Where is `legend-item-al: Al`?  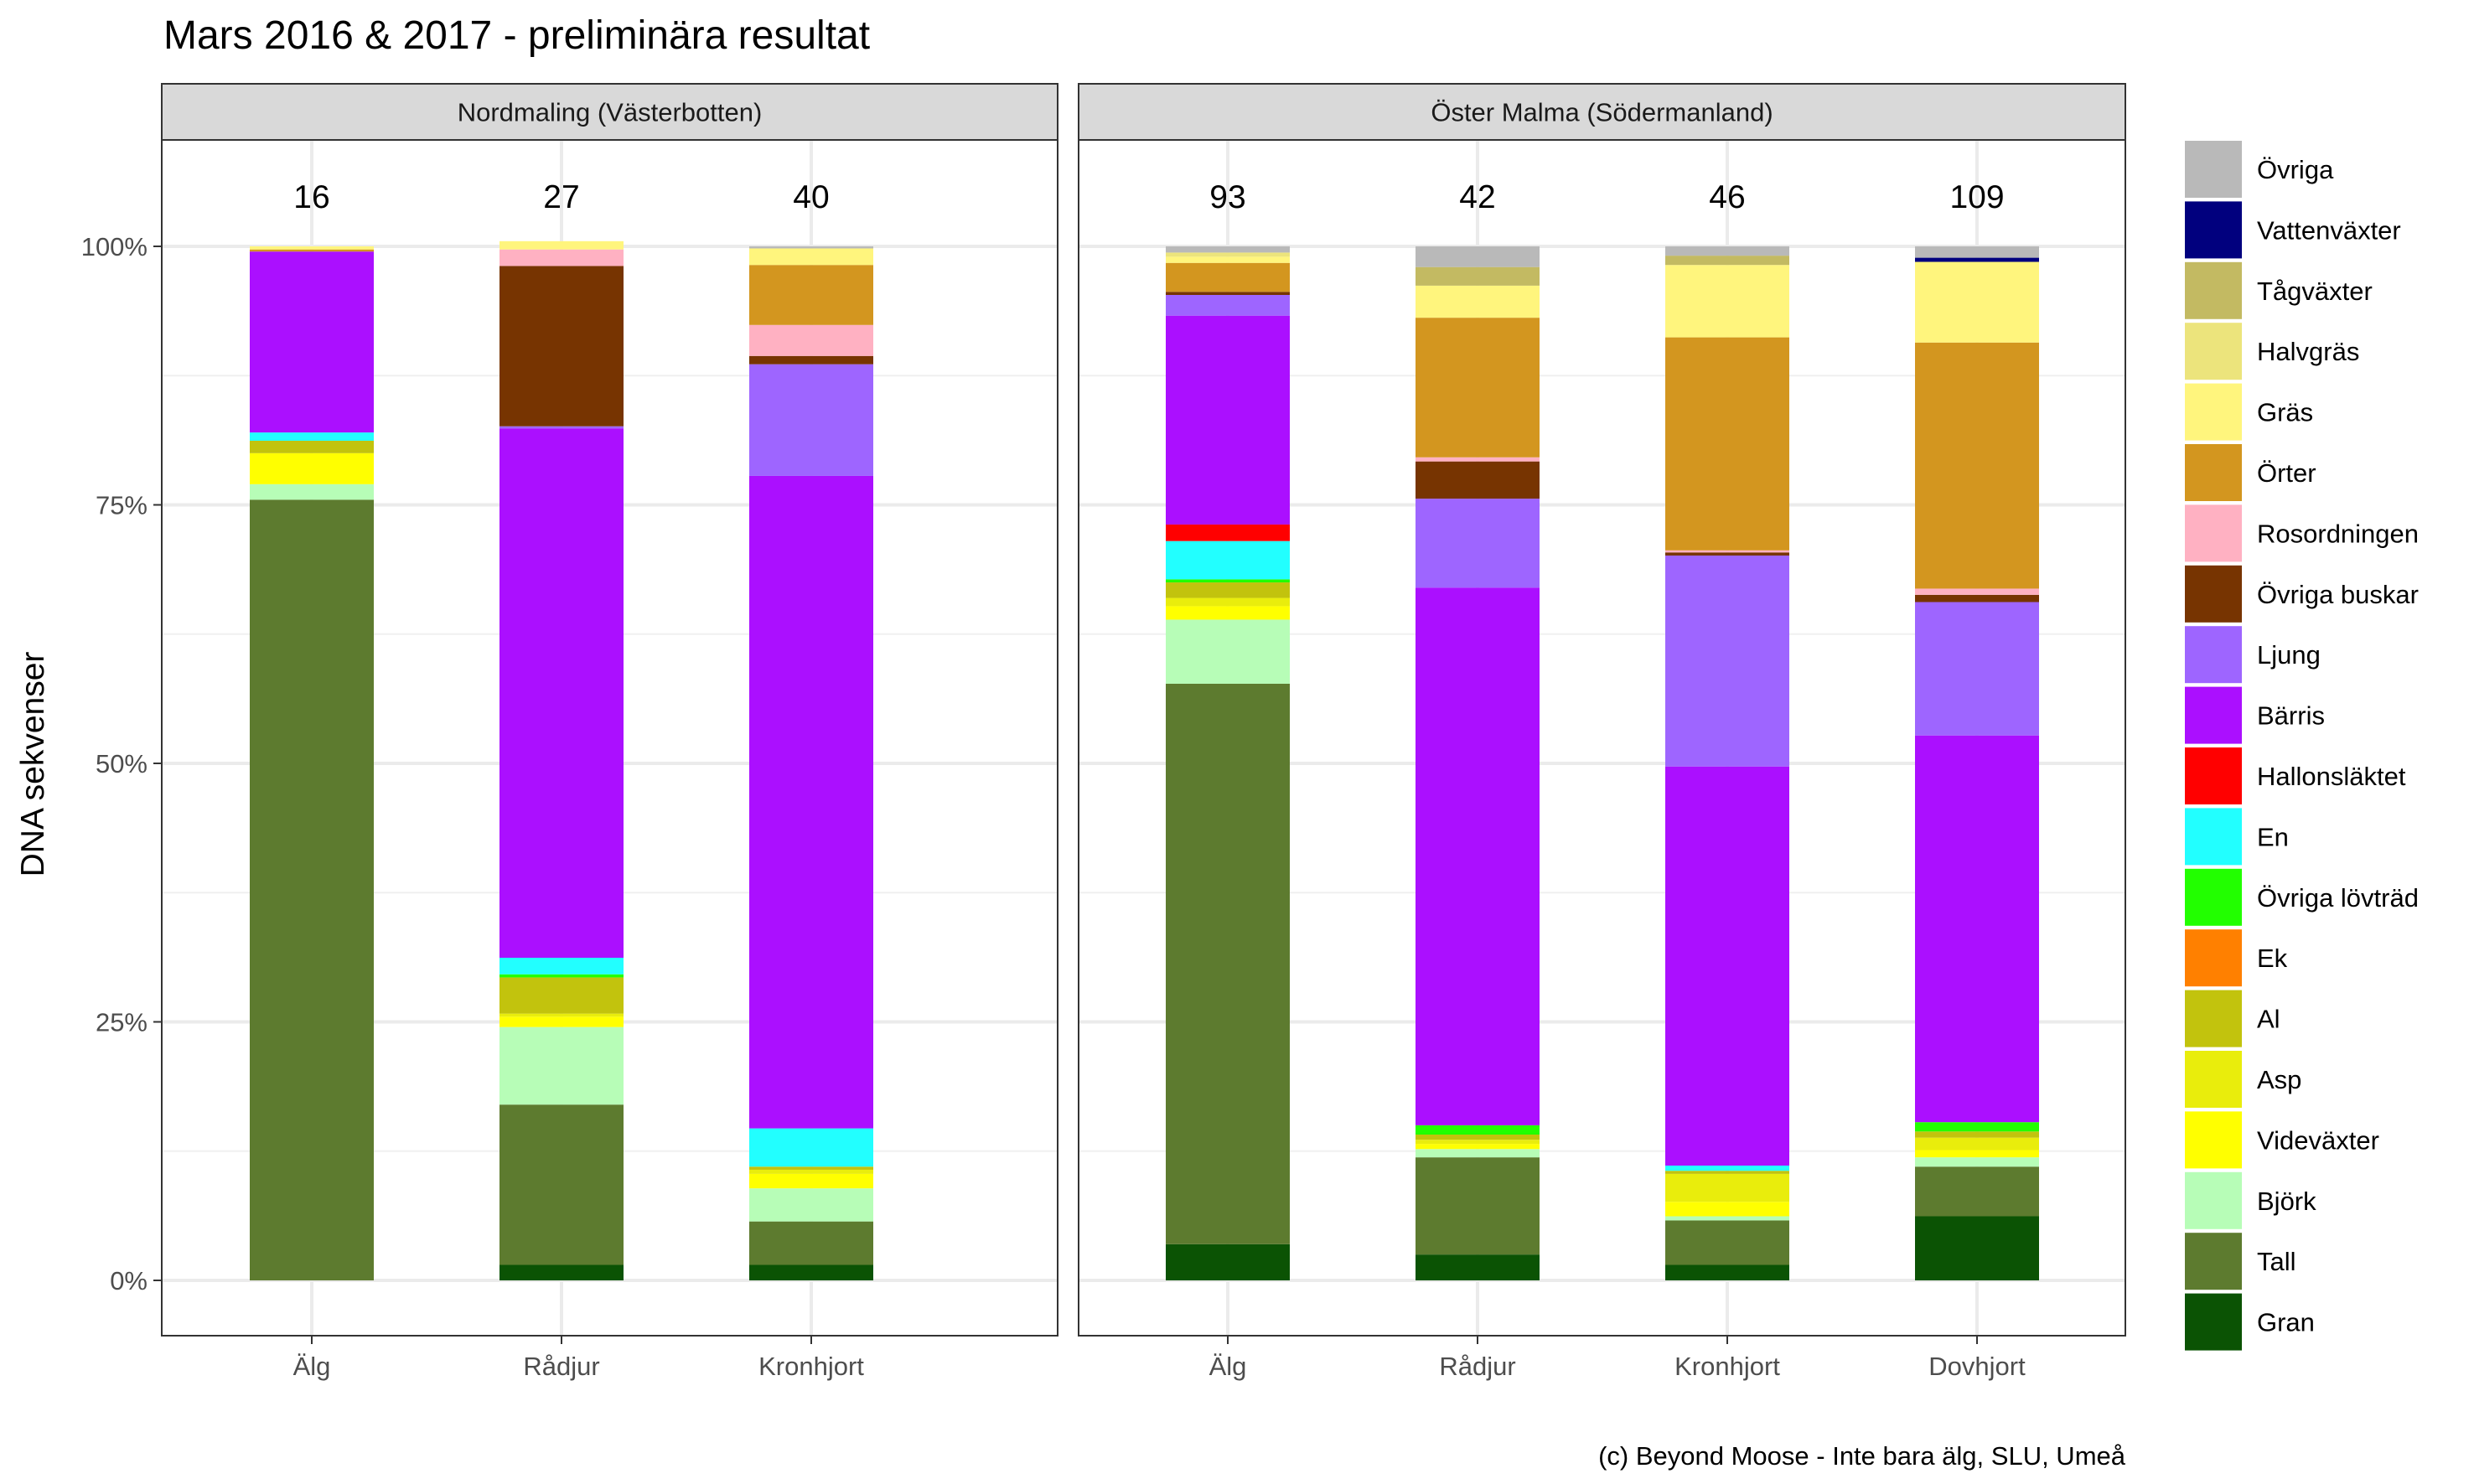
legend-item-al: Al is located at coordinates (2232, 1018).